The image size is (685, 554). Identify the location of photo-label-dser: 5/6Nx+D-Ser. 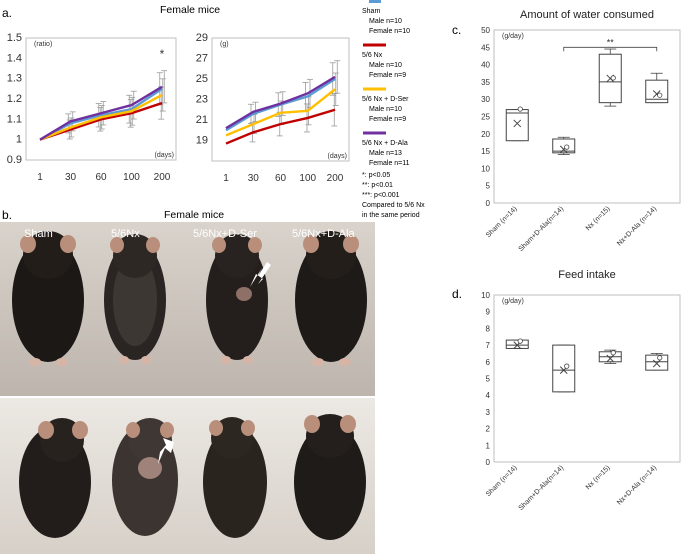
(225, 234).